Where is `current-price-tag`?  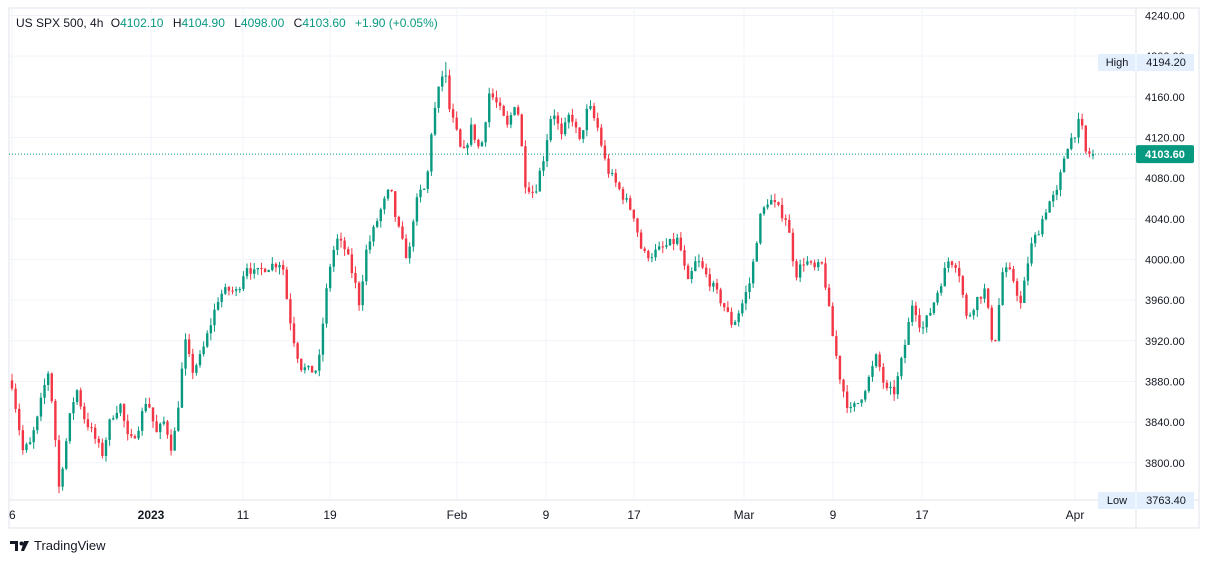 current-price-tag is located at coordinates (1165, 154).